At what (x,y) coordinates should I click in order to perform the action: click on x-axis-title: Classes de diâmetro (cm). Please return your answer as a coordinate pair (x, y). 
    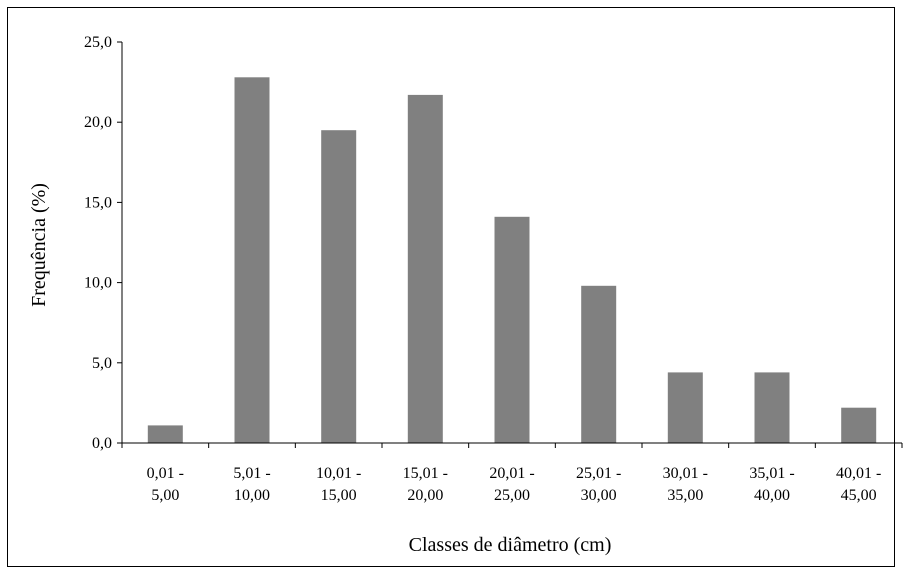
    Looking at the image, I should click on (510, 545).